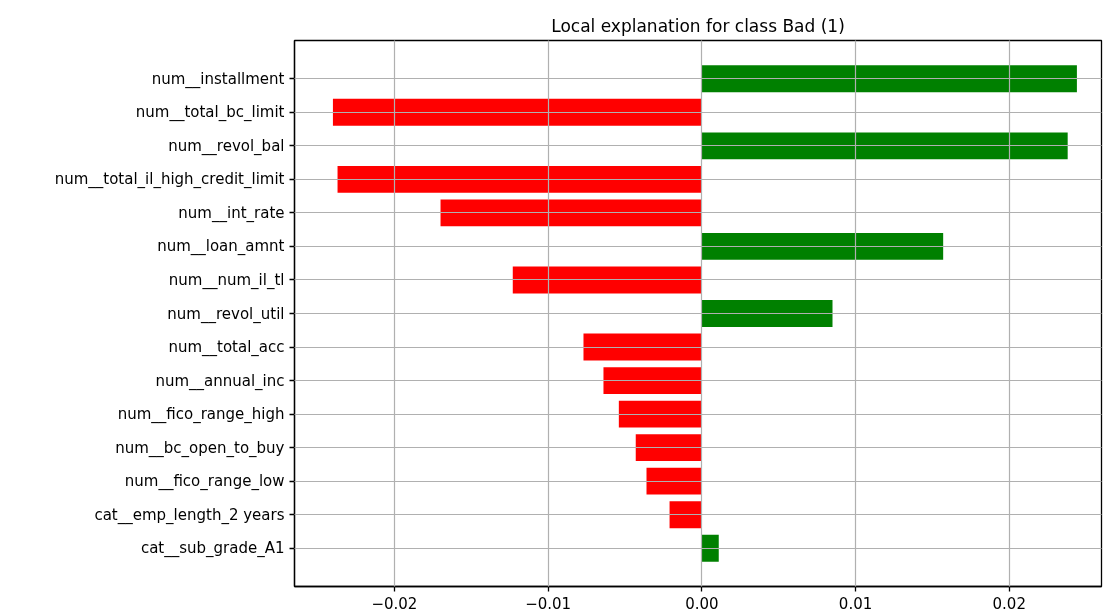 The image size is (1104, 616). What do you see at coordinates (218, 79) in the screenshot?
I see `y-tick-label: num__installment` at bounding box center [218, 79].